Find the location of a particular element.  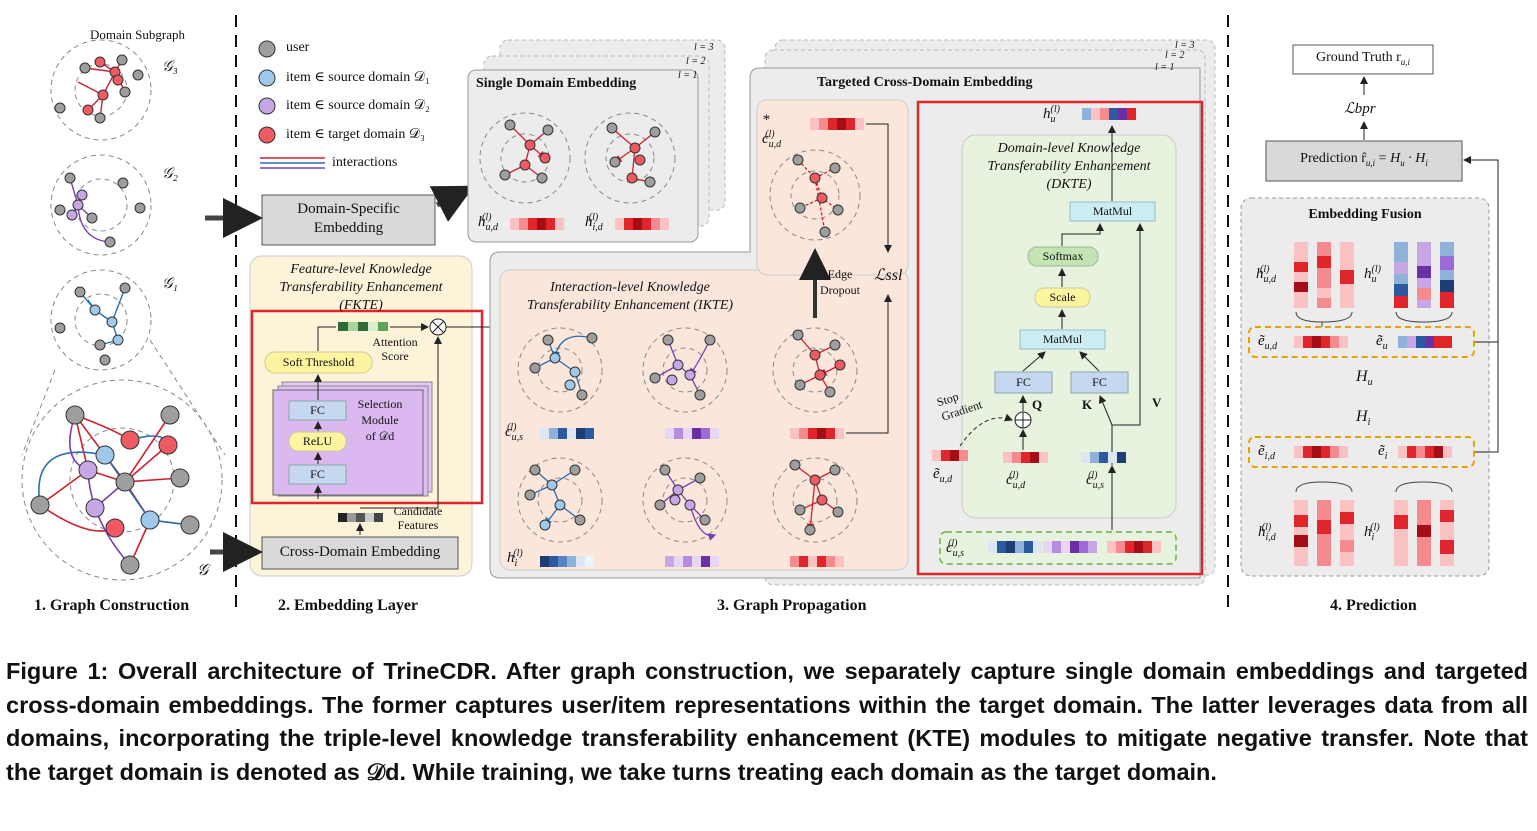

label-g3: 𝒢₃ is located at coordinates (170, 67).